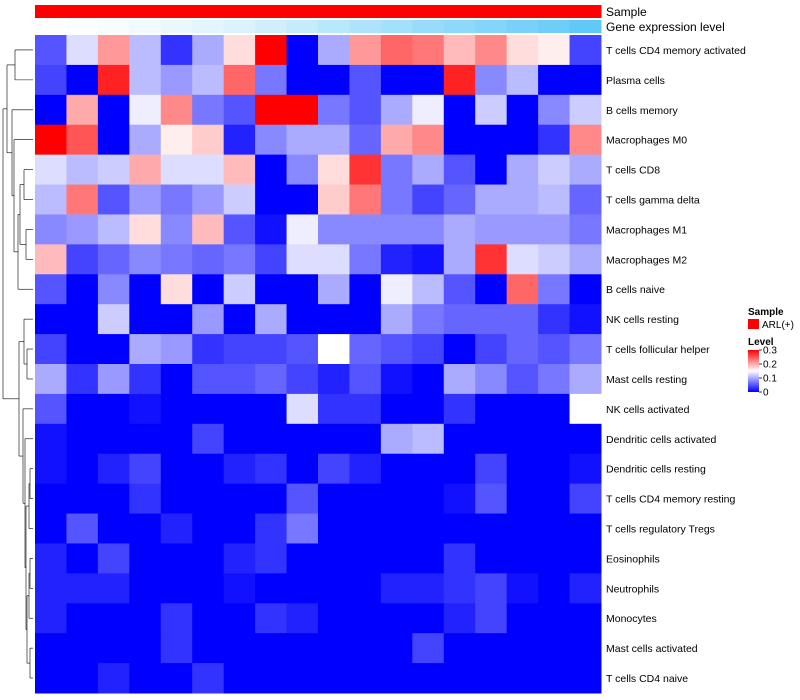 The image size is (800, 700). I want to click on row-label: T cells follicular helper, so click(658, 350).